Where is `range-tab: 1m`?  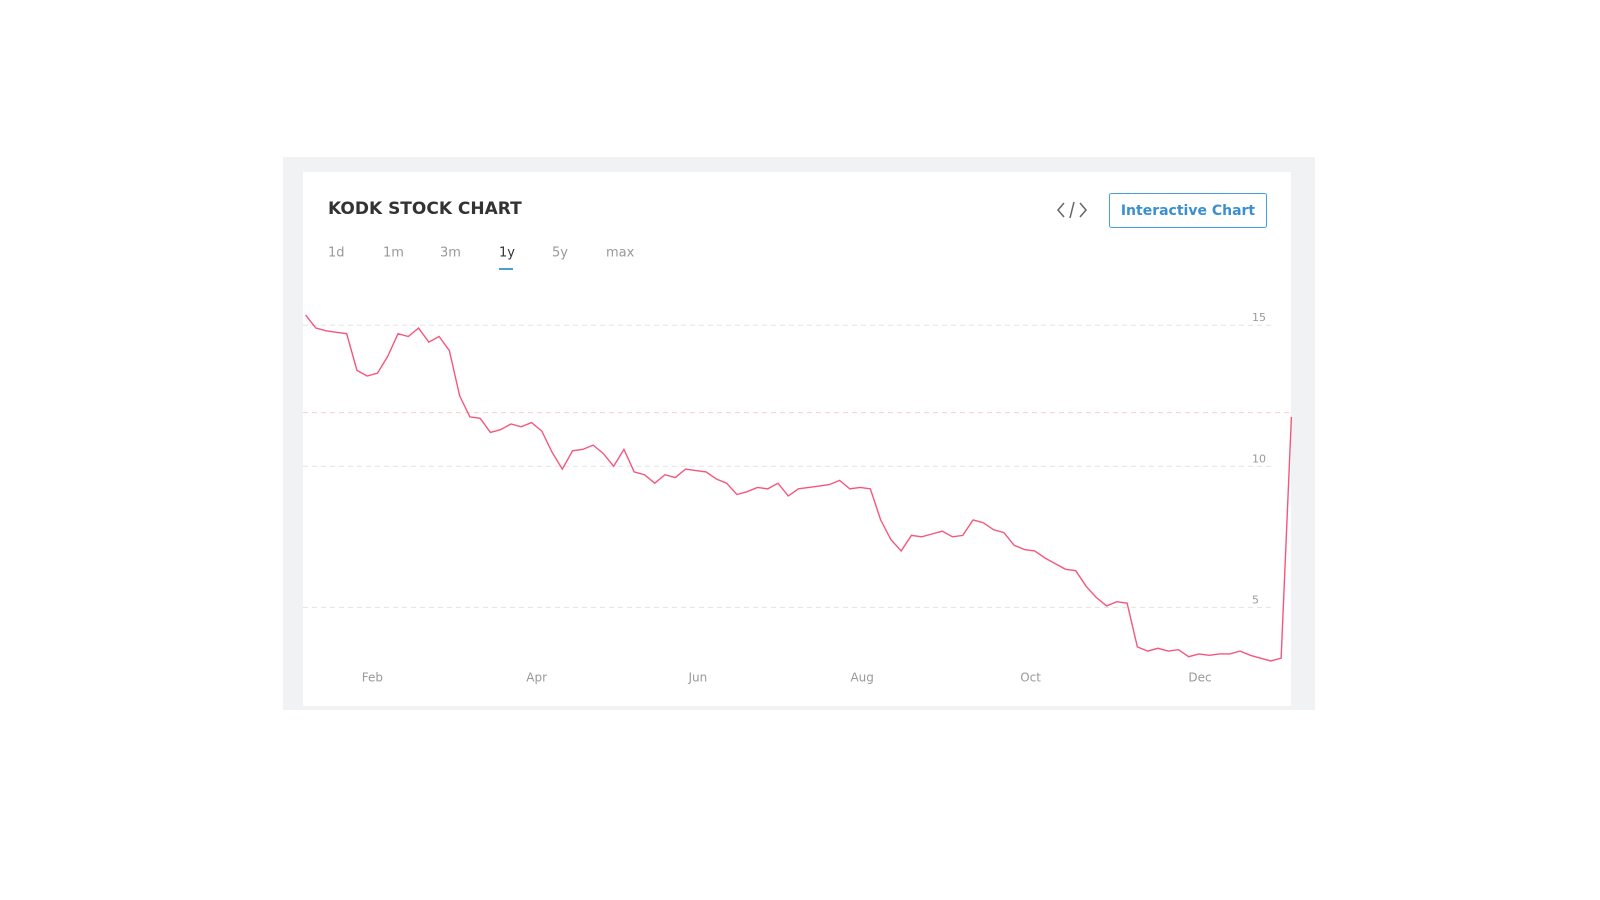
range-tab: 1m is located at coordinates (393, 253).